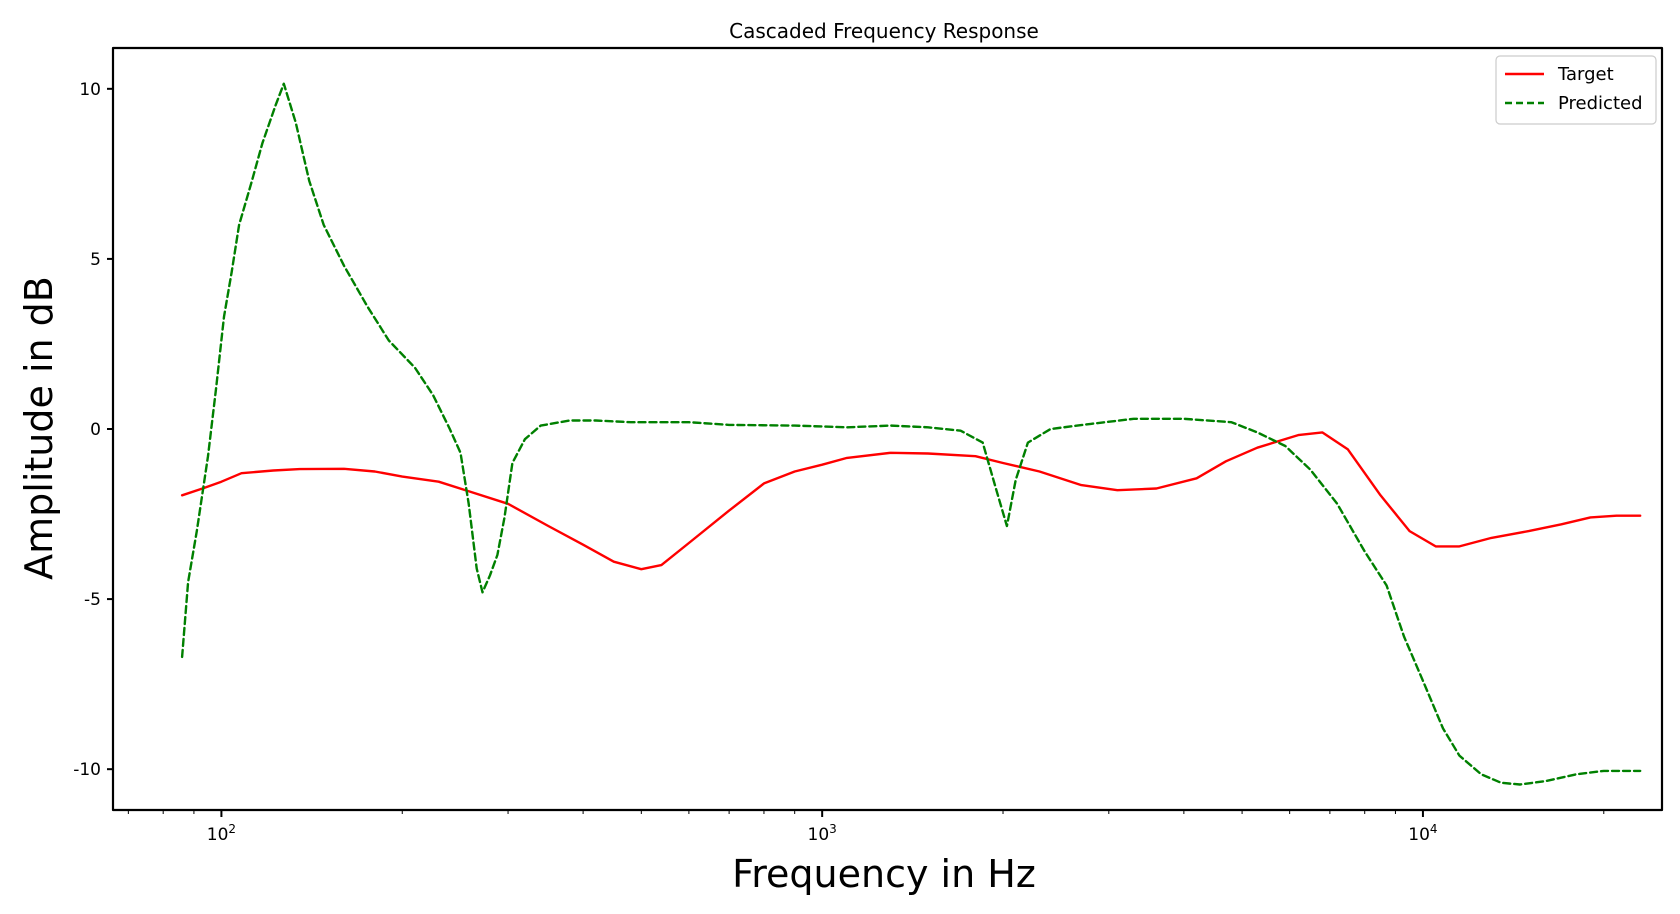 This screenshot has height=914, width=1680. Describe the element at coordinates (90, 90) in the screenshot. I see `y-tick-label: 10` at that location.